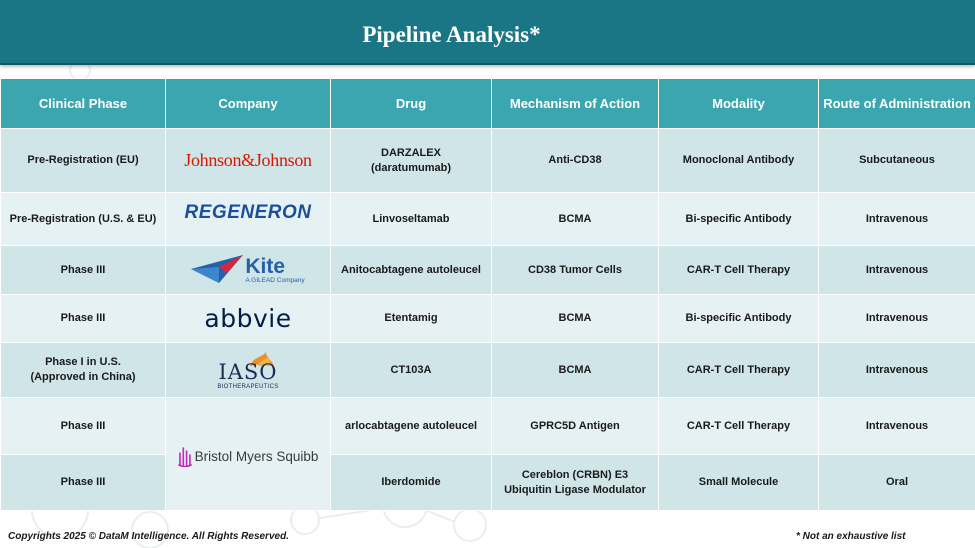 The image size is (975, 548). I want to click on bms-logo-text: Bristol Myers Squibb, so click(256, 456).